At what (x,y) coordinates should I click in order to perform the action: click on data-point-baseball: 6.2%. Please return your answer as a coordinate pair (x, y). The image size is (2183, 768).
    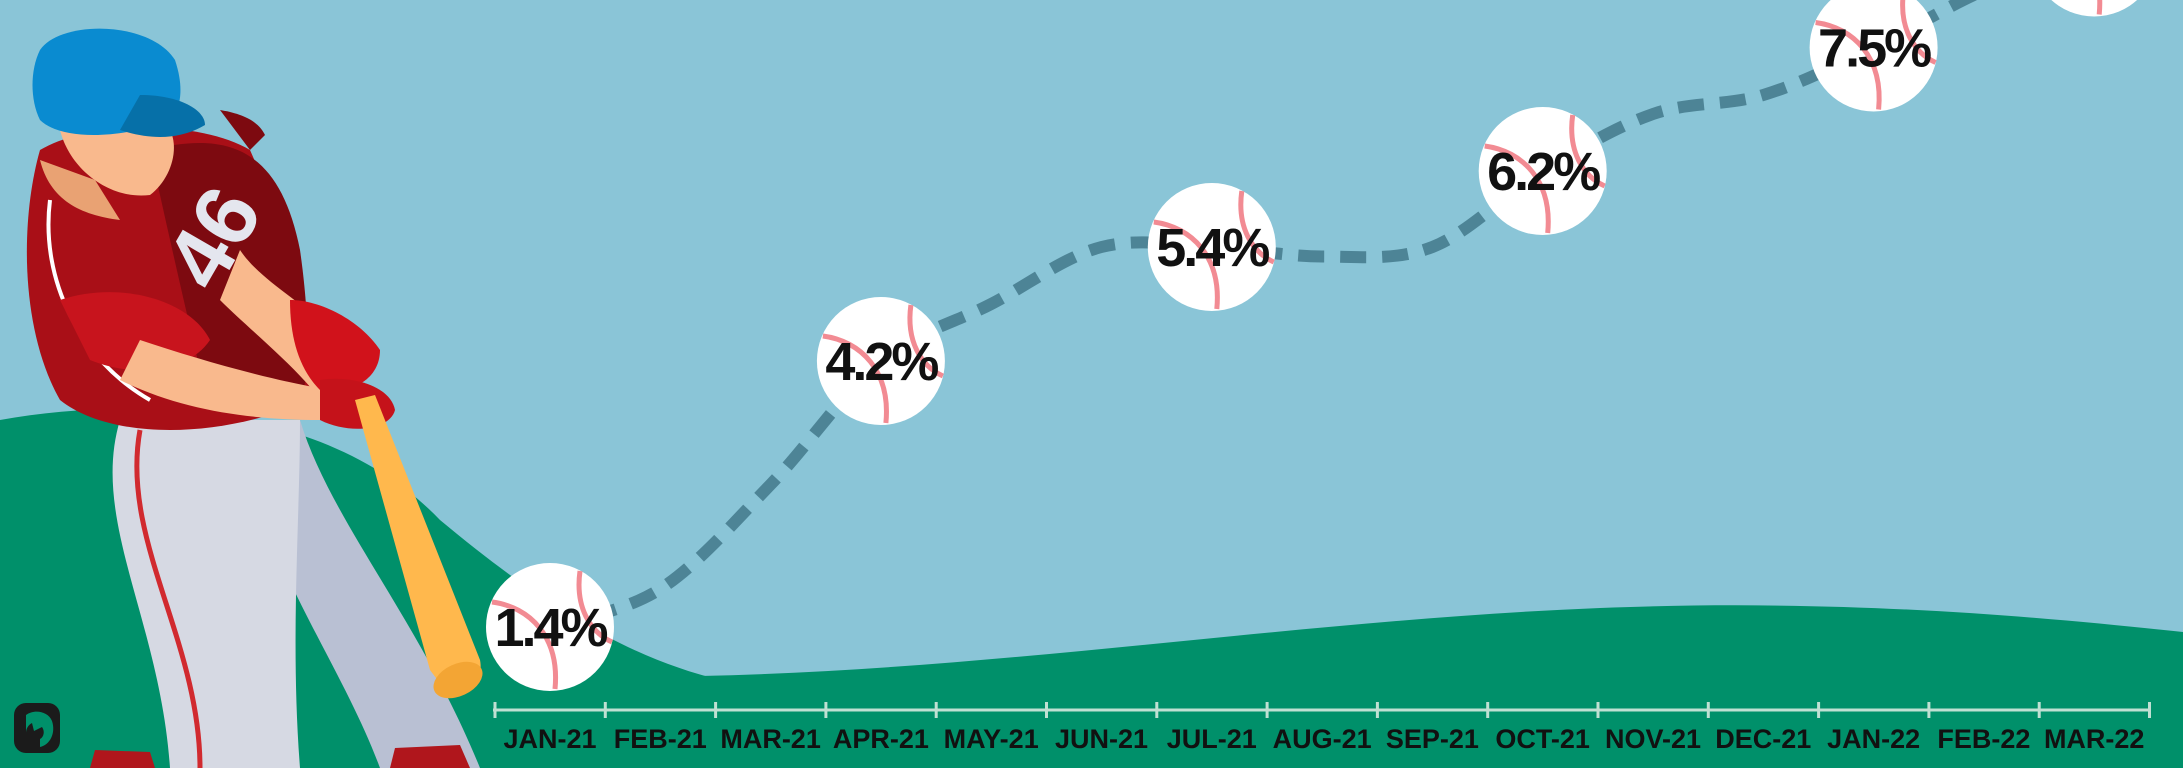
    Looking at the image, I should click on (1542, 171).